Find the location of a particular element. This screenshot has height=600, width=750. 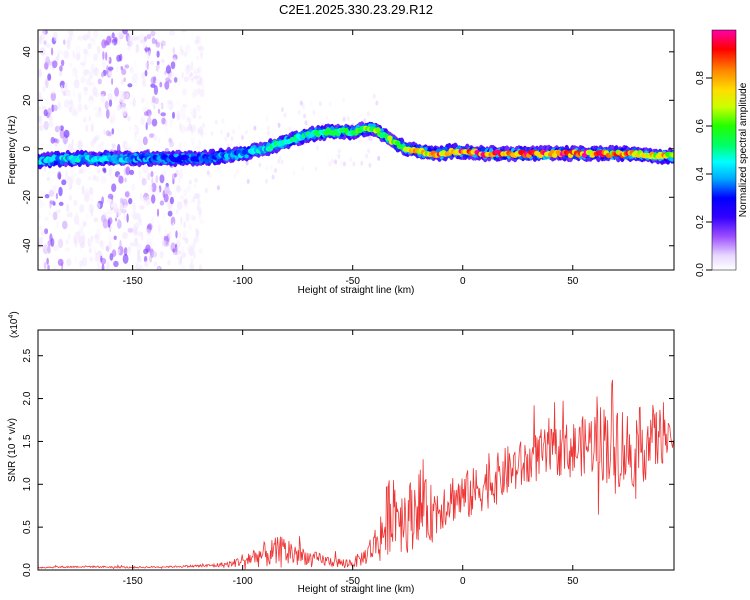

snr-y-tick-label: 0.5 is located at coordinates (27, 527).